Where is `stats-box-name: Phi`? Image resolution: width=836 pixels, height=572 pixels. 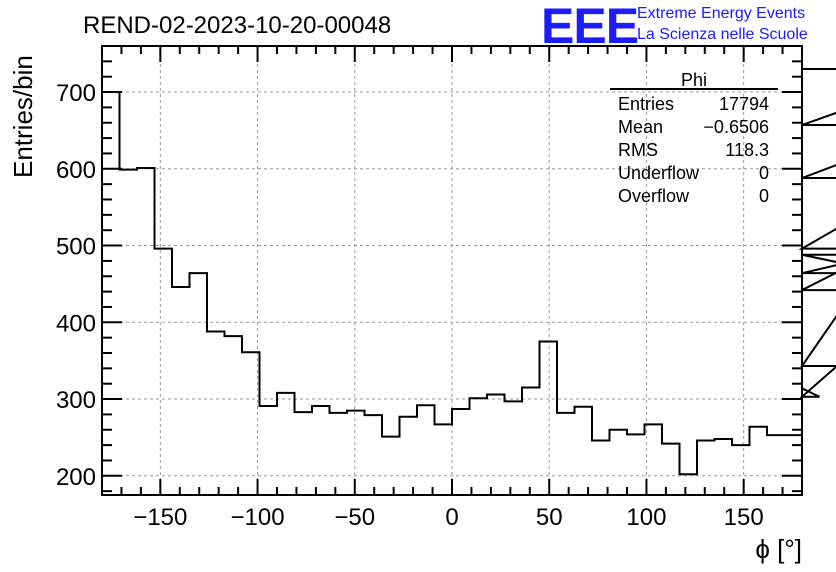
stats-box-name: Phi is located at coordinates (694, 80).